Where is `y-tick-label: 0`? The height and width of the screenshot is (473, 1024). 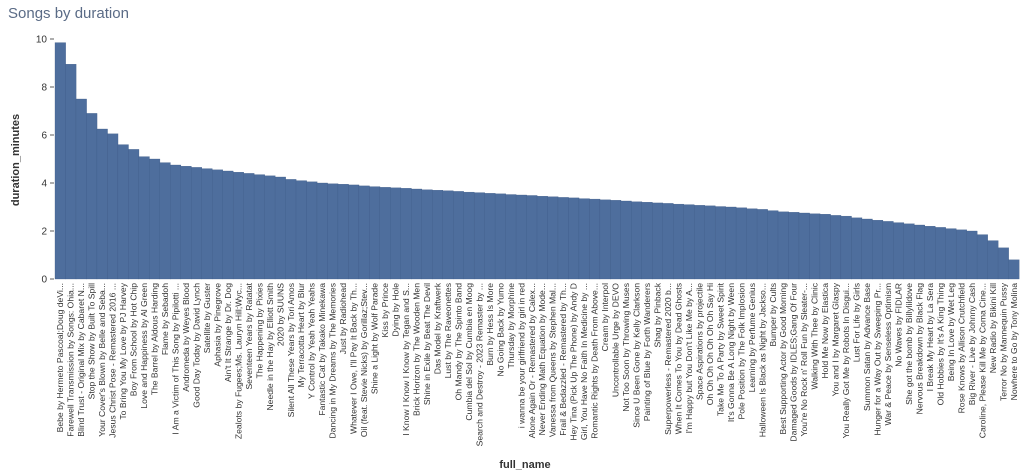
y-tick-label: 0 is located at coordinates (44, 280).